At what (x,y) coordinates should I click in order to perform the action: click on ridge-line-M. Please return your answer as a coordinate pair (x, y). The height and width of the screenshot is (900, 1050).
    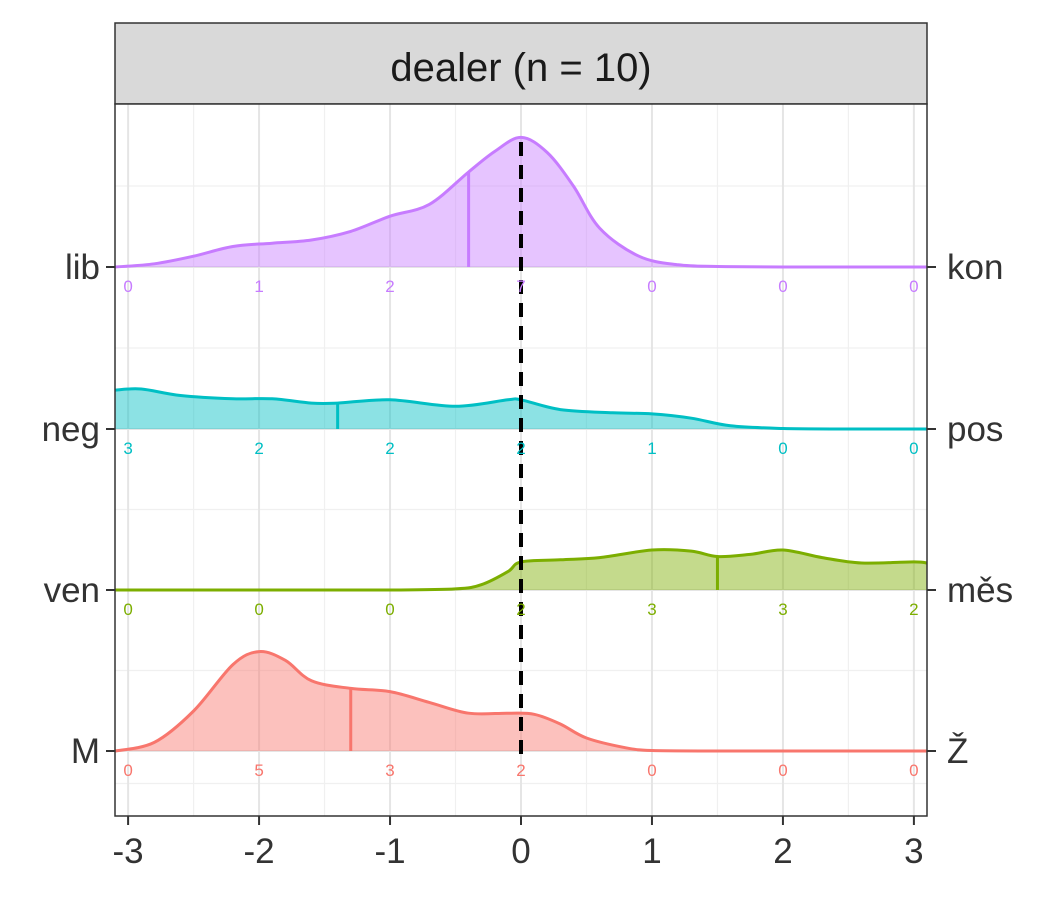
    Looking at the image, I should click on (520, 701).